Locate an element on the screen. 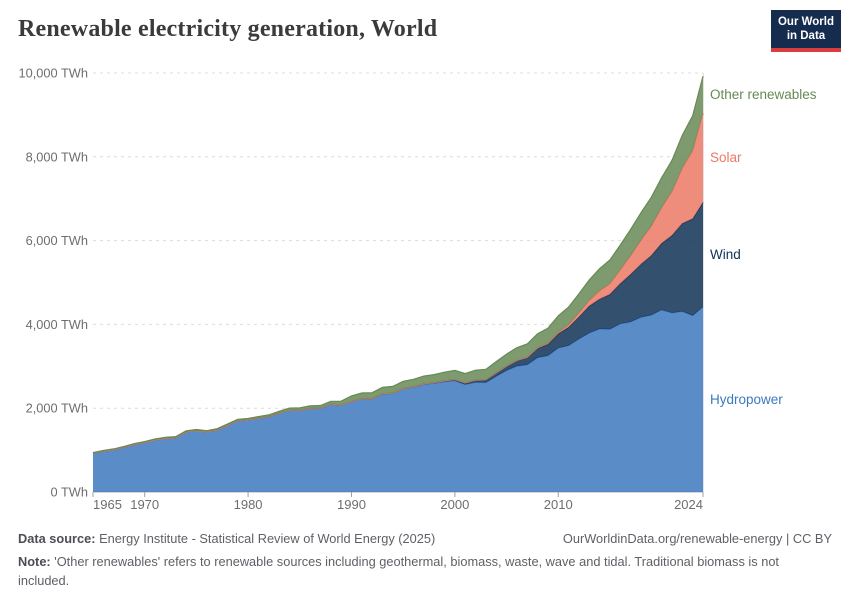  owid-logo: Our World in Data is located at coordinates (806, 31).